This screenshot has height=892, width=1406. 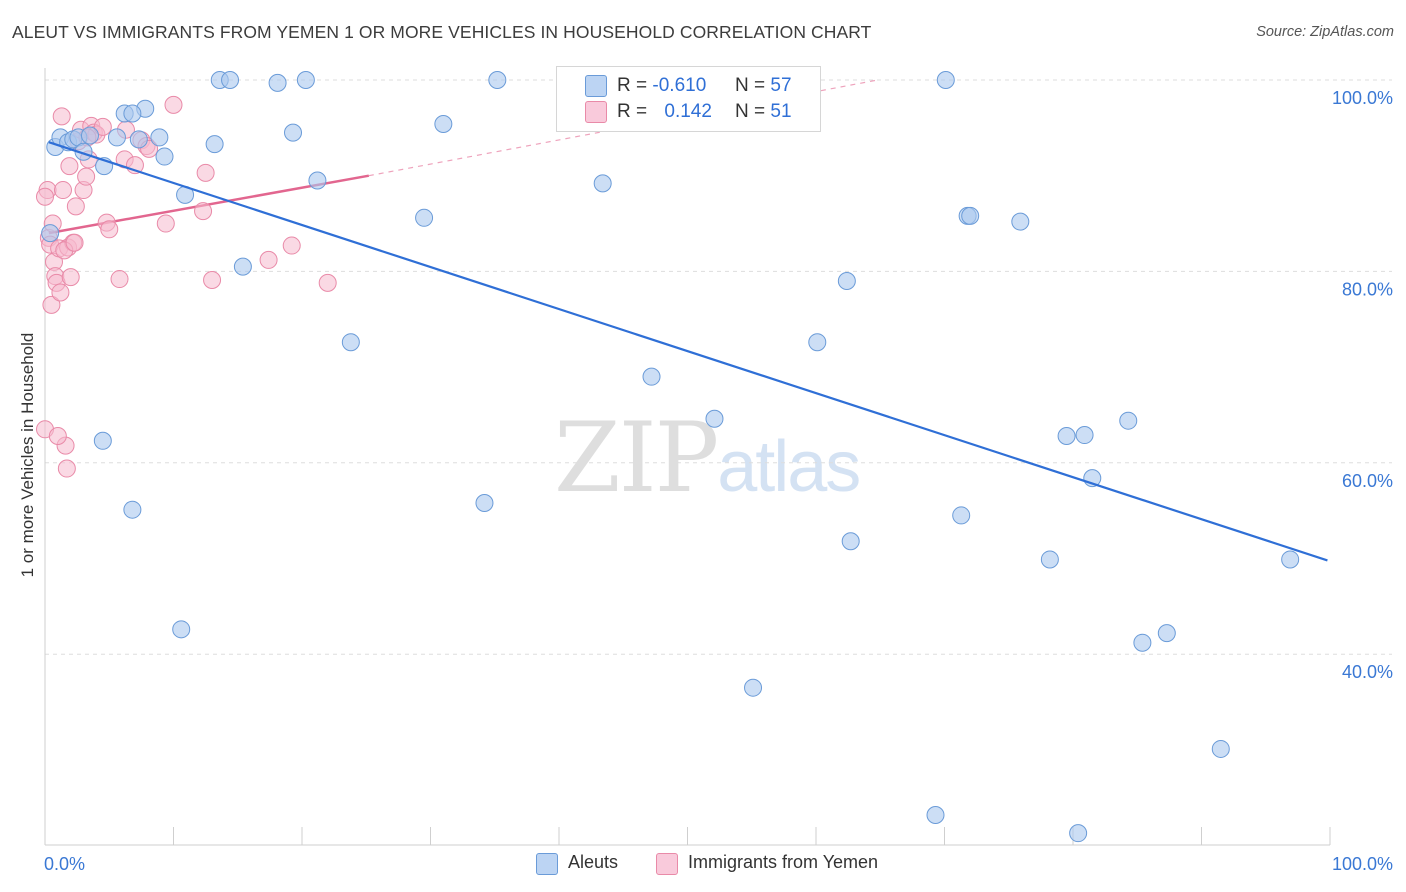 I want to click on y-tick-label-1: 60.0%, so click(x=1367, y=481).